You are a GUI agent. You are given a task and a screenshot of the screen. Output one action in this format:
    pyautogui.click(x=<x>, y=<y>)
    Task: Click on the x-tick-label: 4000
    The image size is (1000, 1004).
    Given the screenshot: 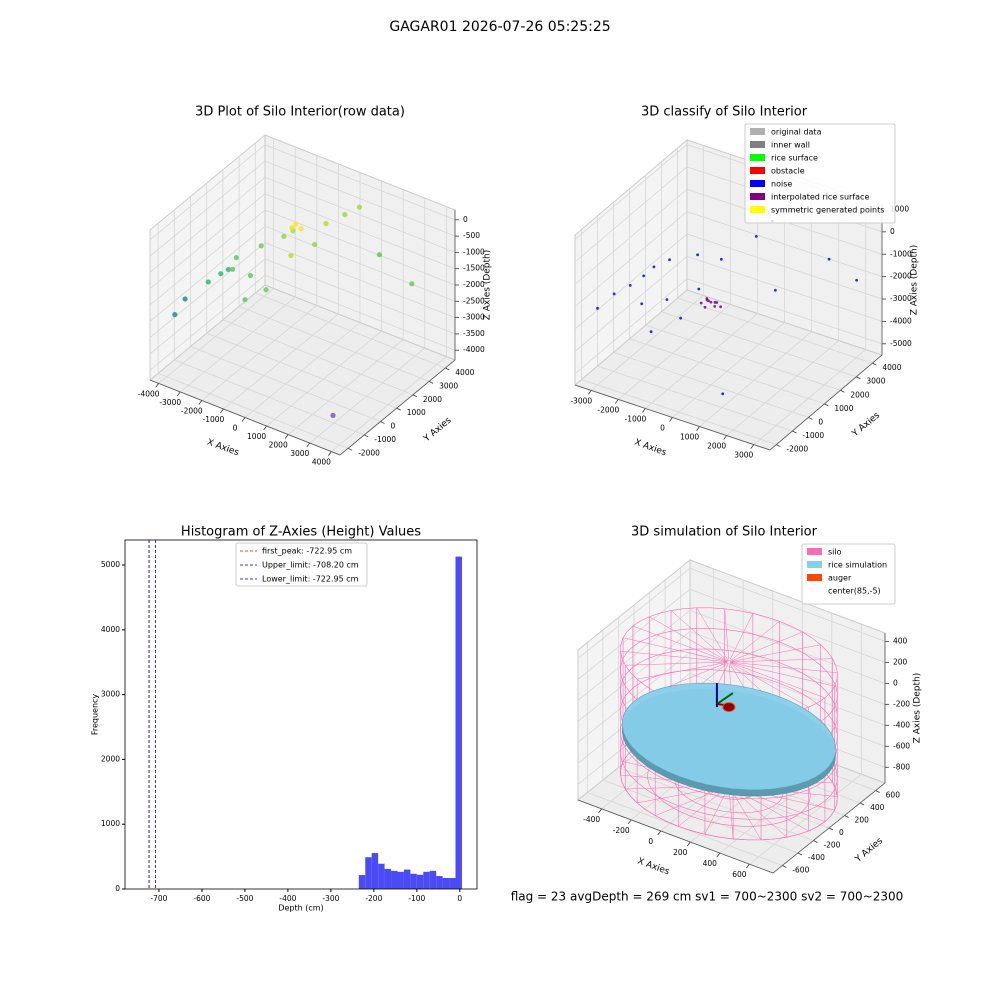 What is the action you would take?
    pyautogui.click(x=321, y=462)
    